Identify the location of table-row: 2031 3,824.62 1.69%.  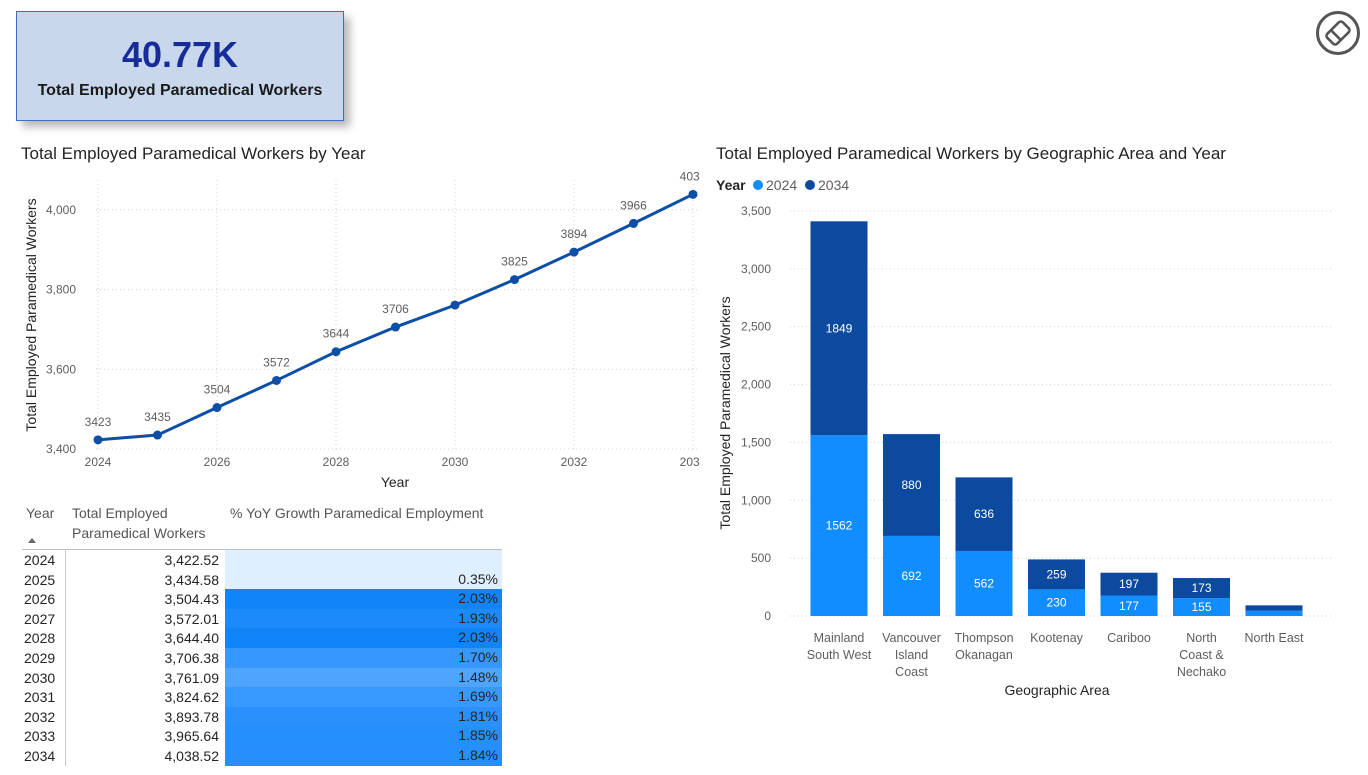
(262, 697).